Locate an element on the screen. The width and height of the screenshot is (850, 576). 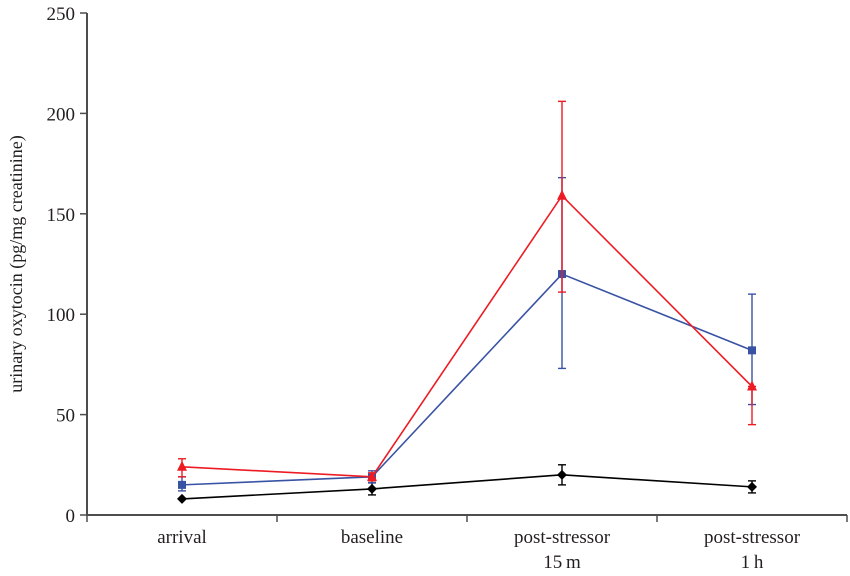
y-tick-label: 250 is located at coordinates (61, 14).